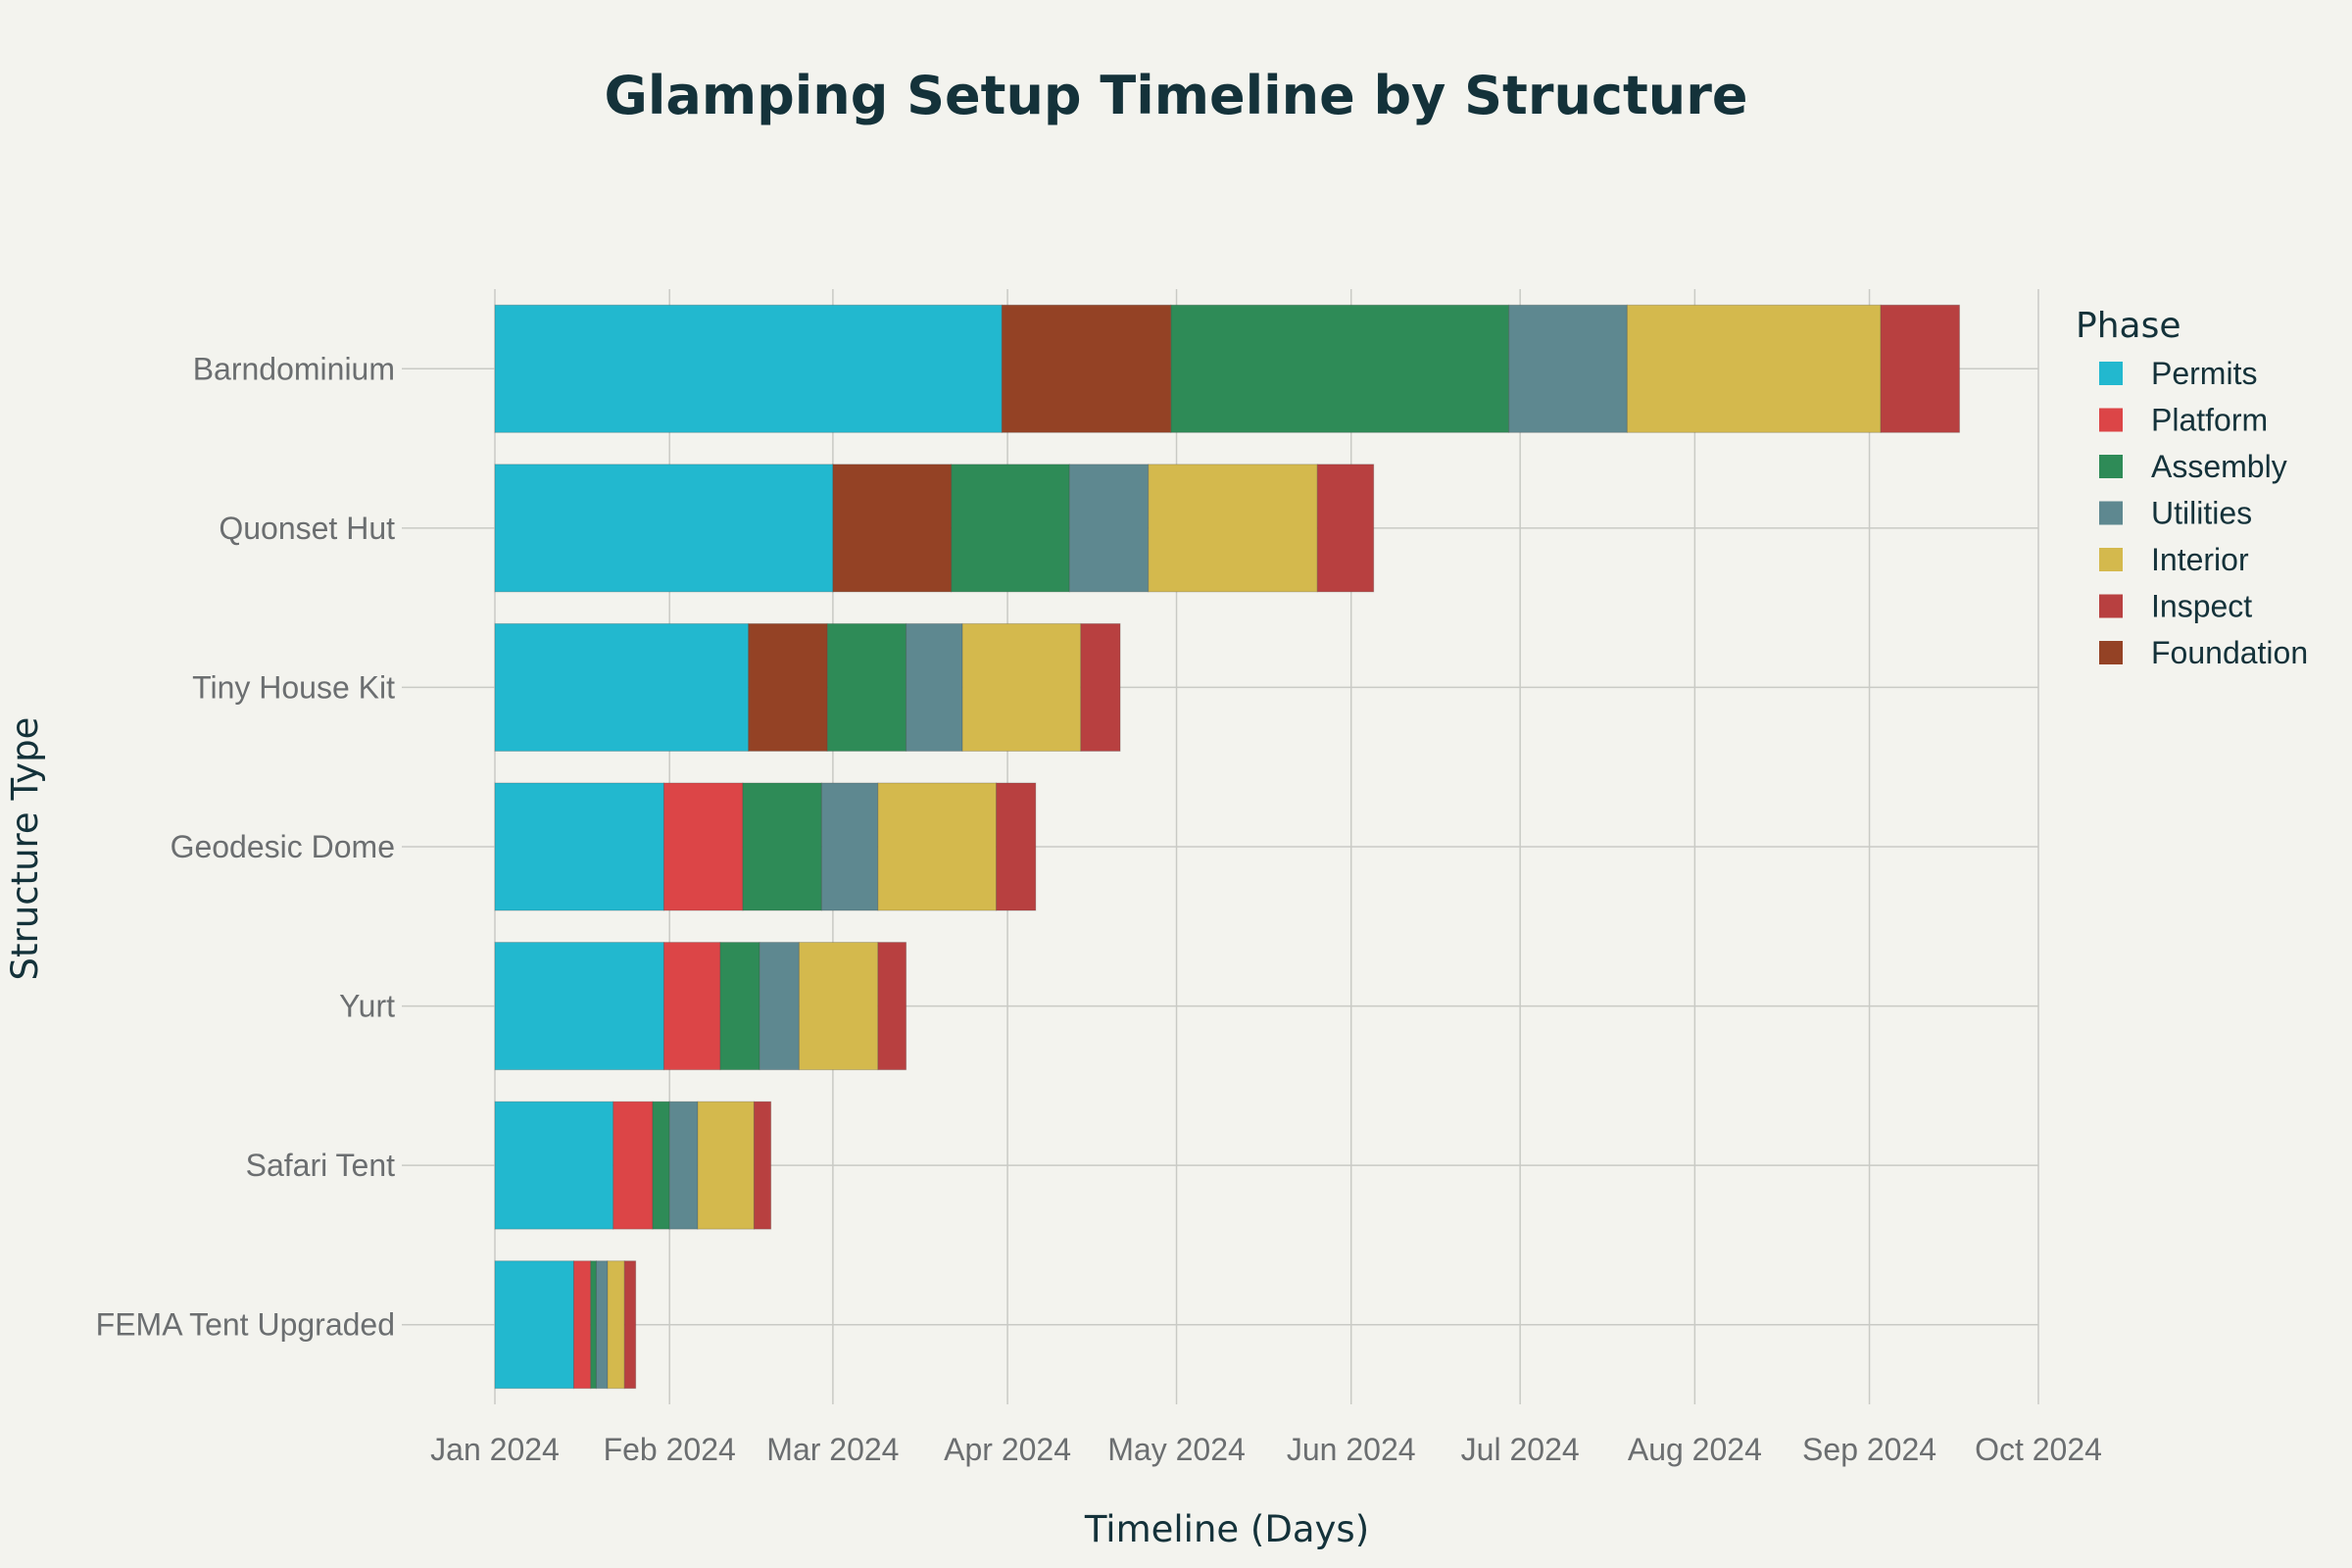 The image size is (2352, 1568). Describe the element at coordinates (2229, 652) in the screenshot. I see `legend-label-foundation: Foundation` at that location.